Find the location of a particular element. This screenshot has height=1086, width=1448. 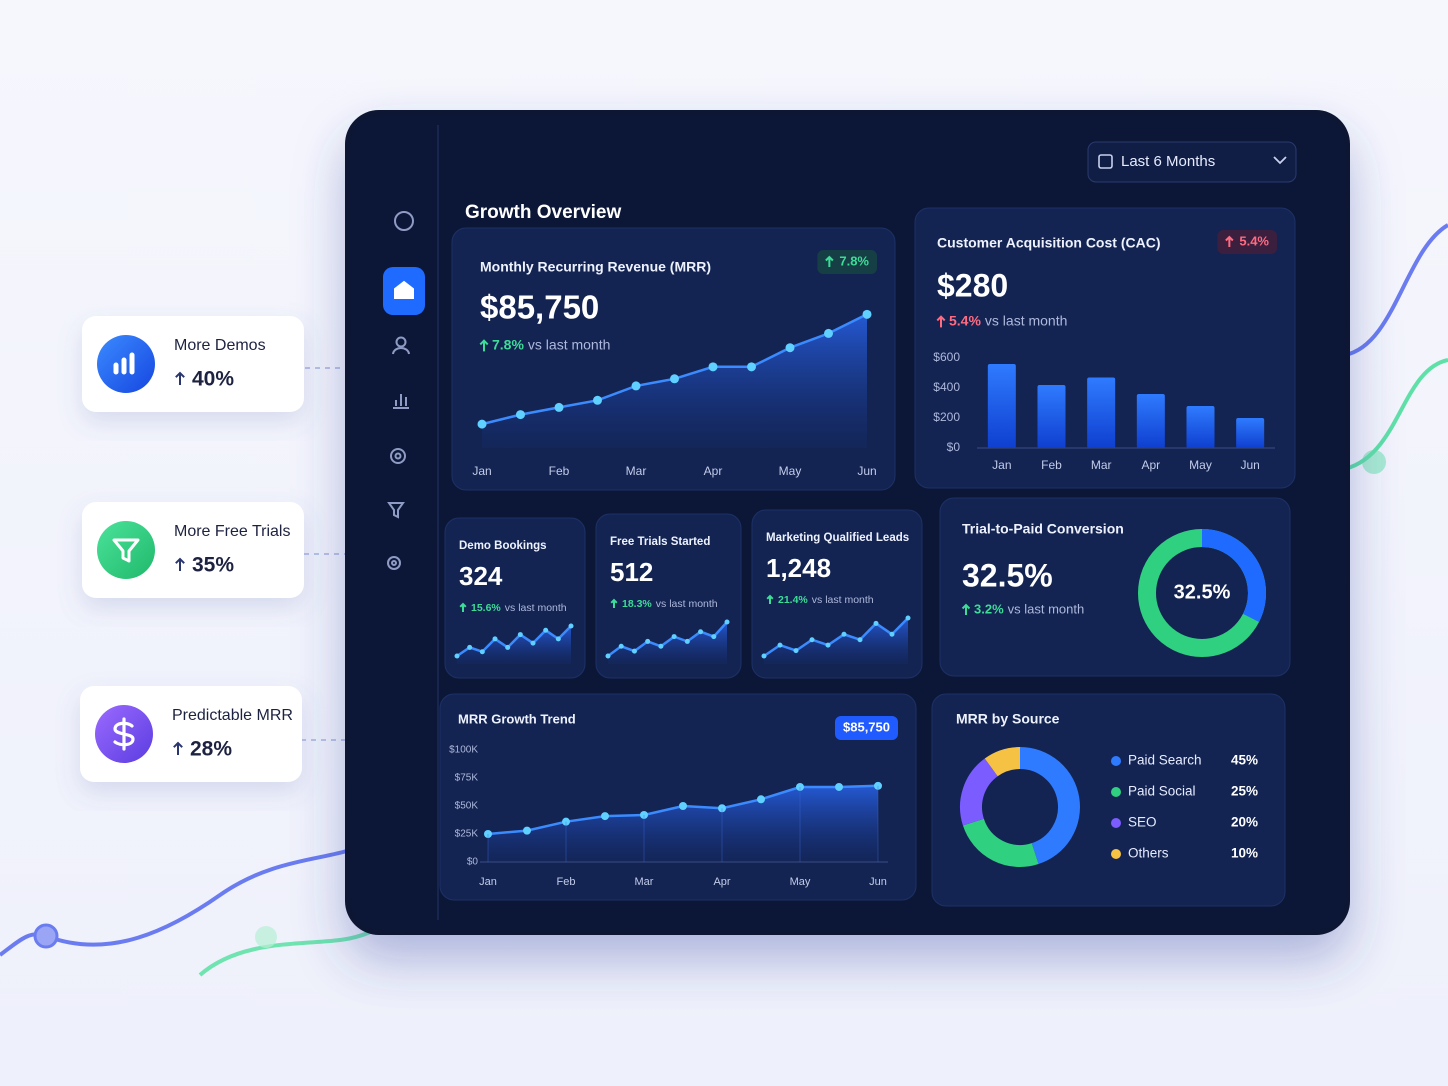

card-value: $85,750 is located at coordinates (539, 307).